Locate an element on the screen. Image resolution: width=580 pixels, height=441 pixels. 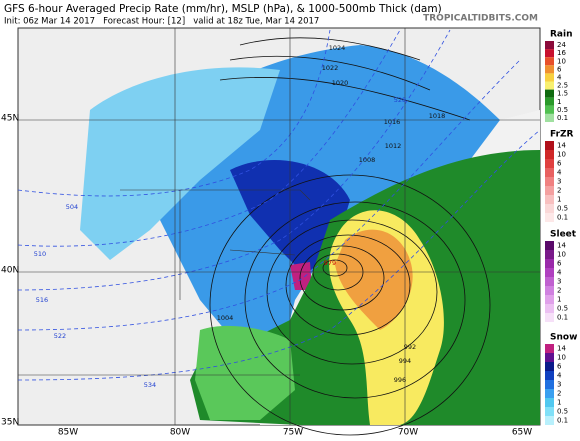
light-rain-area is located at coordinates (245, 372).